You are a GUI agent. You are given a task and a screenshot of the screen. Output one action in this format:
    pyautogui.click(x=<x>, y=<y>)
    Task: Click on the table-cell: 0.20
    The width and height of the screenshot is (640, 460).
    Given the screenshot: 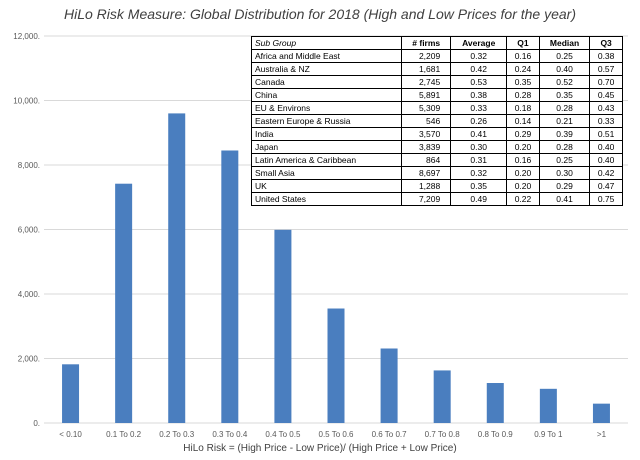 What is the action you would take?
    pyautogui.click(x=523, y=186)
    